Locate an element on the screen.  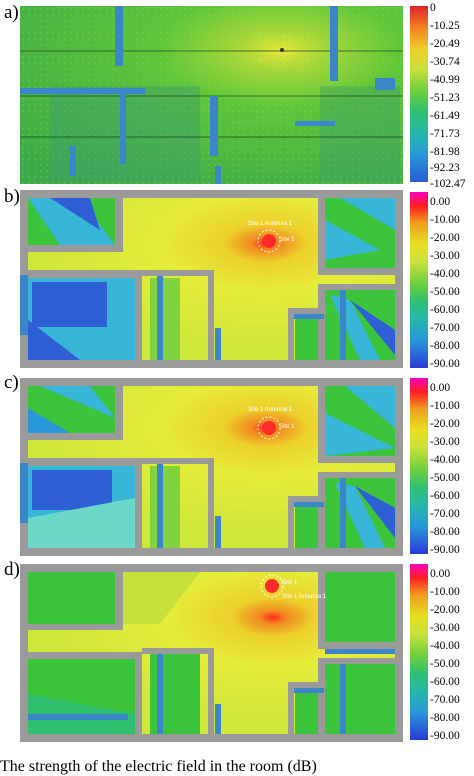
panel-label-b: b) is located at coordinates (12, 196).